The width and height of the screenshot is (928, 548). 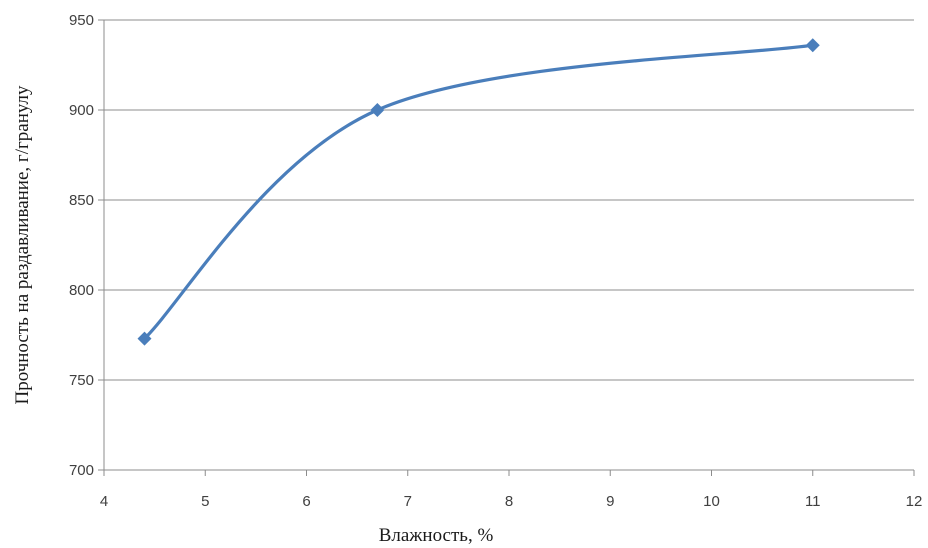 What do you see at coordinates (813, 501) in the screenshot?
I see `x-tick-label-11: 11` at bounding box center [813, 501].